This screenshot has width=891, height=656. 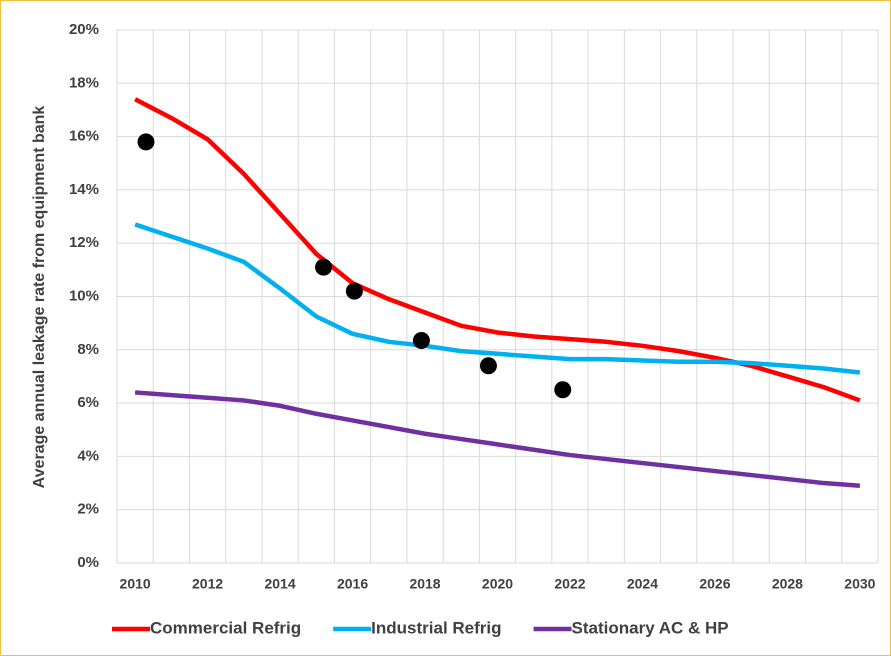 What do you see at coordinates (84, 295) in the screenshot?
I see `y-tick-label: 10%` at bounding box center [84, 295].